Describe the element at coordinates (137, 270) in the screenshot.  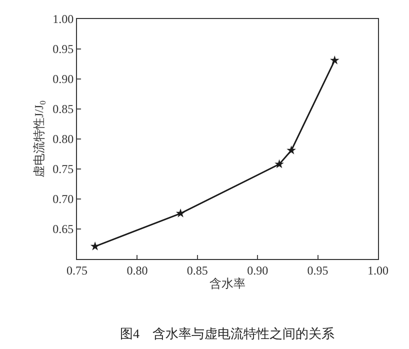
I see `x-tick-label: 0.80` at that location.